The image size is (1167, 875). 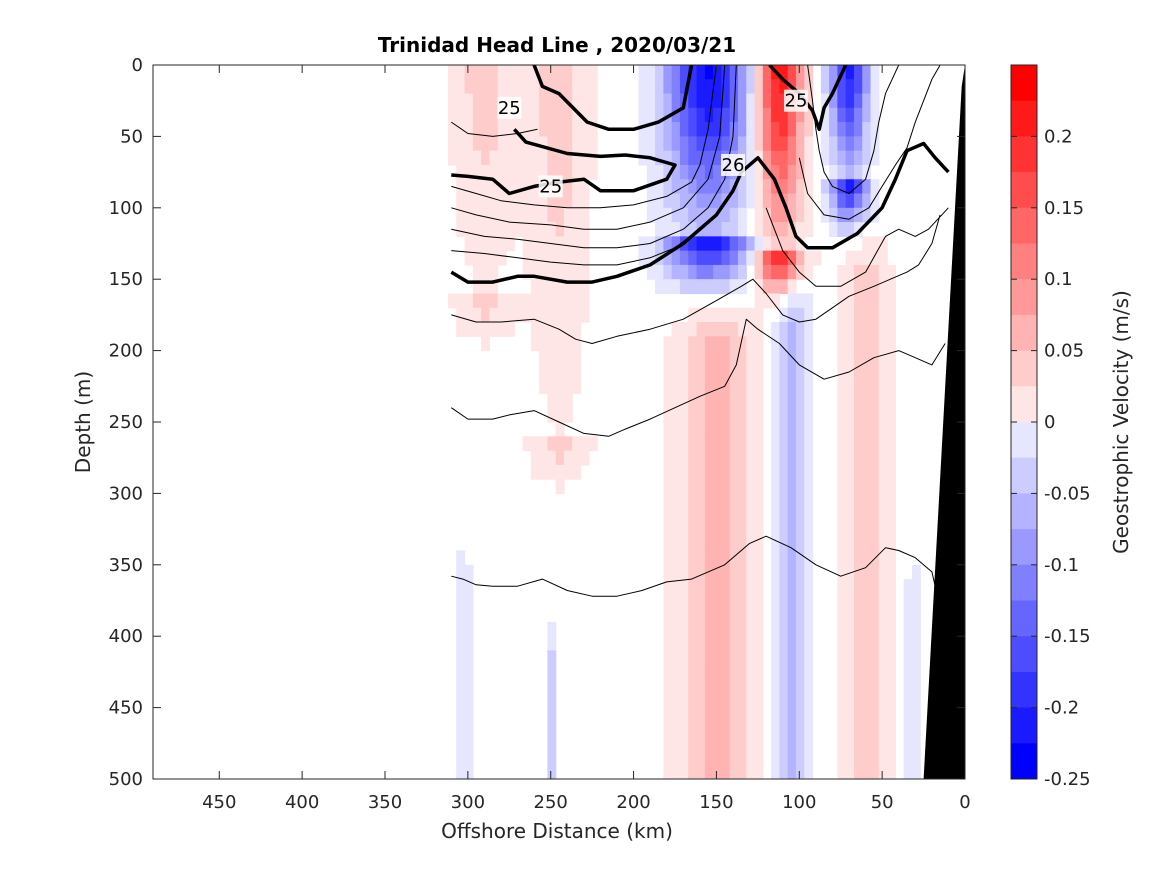 I want to click on colorbar-tick-label: 0.15, so click(x=1064, y=208).